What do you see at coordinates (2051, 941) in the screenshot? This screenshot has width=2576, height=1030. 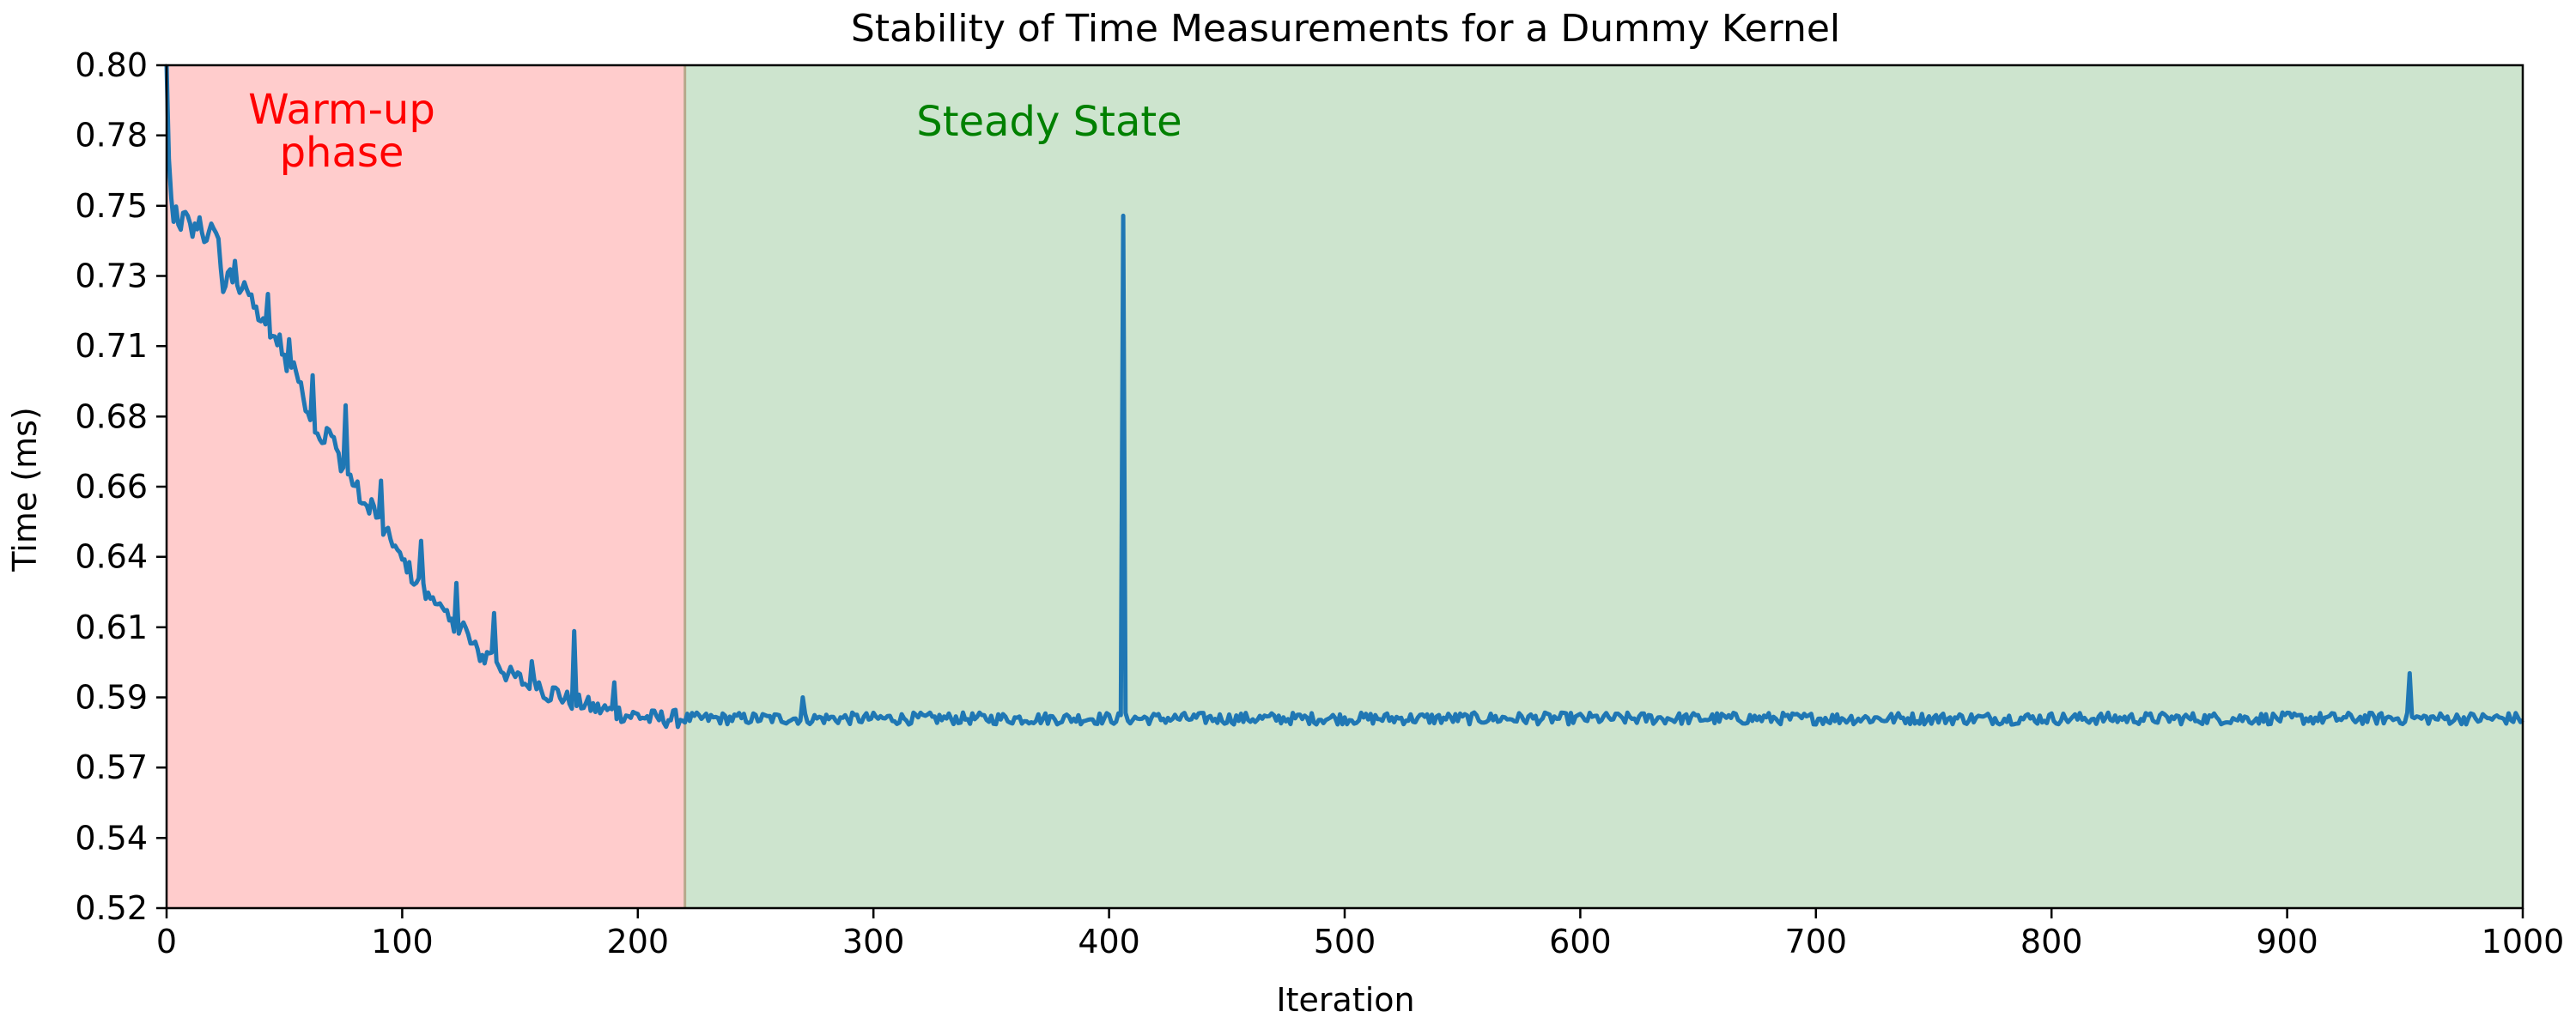 I see `x-tick-label: 800` at bounding box center [2051, 941].